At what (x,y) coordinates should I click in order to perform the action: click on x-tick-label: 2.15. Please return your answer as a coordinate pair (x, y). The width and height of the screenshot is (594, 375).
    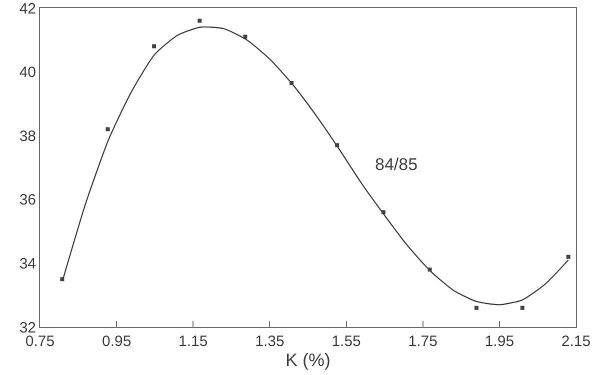
    Looking at the image, I should click on (576, 341).